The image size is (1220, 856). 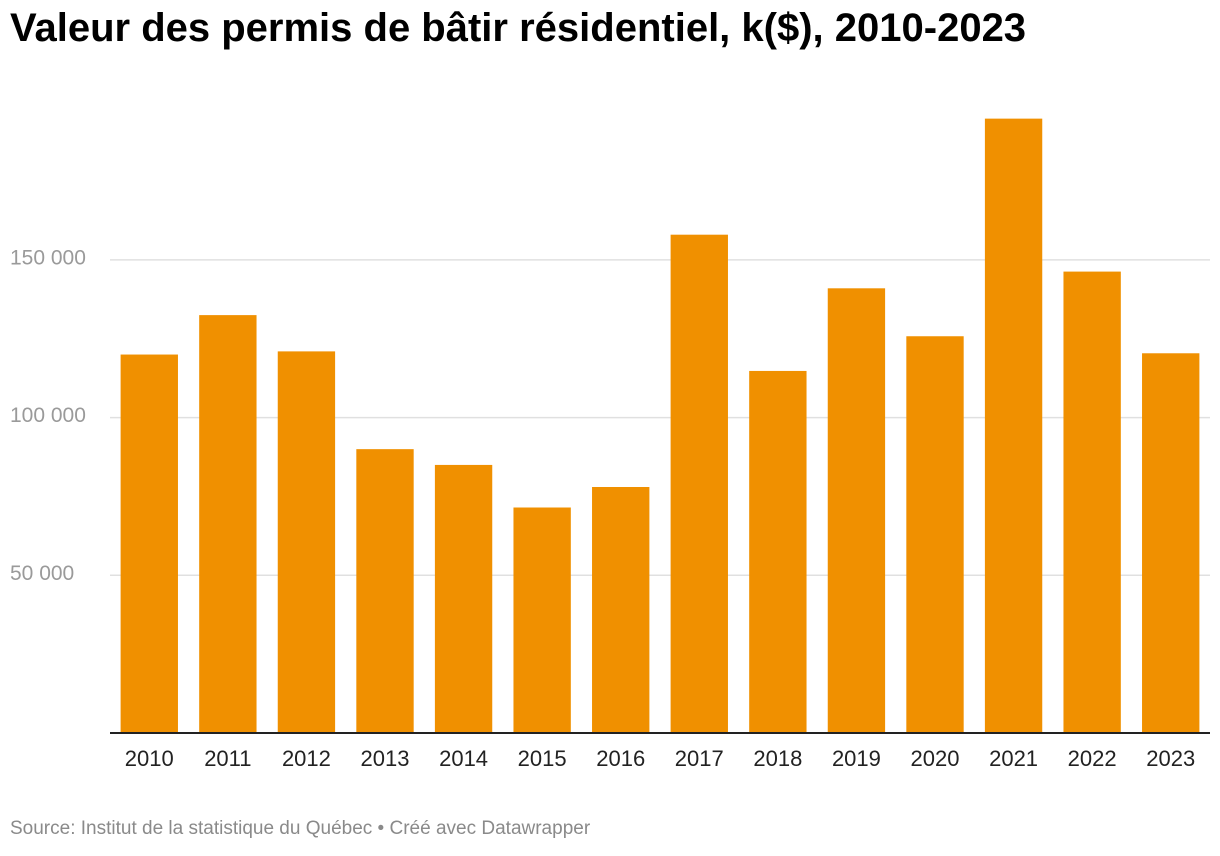 I want to click on x-tick-label: 2010, so click(x=149, y=758).